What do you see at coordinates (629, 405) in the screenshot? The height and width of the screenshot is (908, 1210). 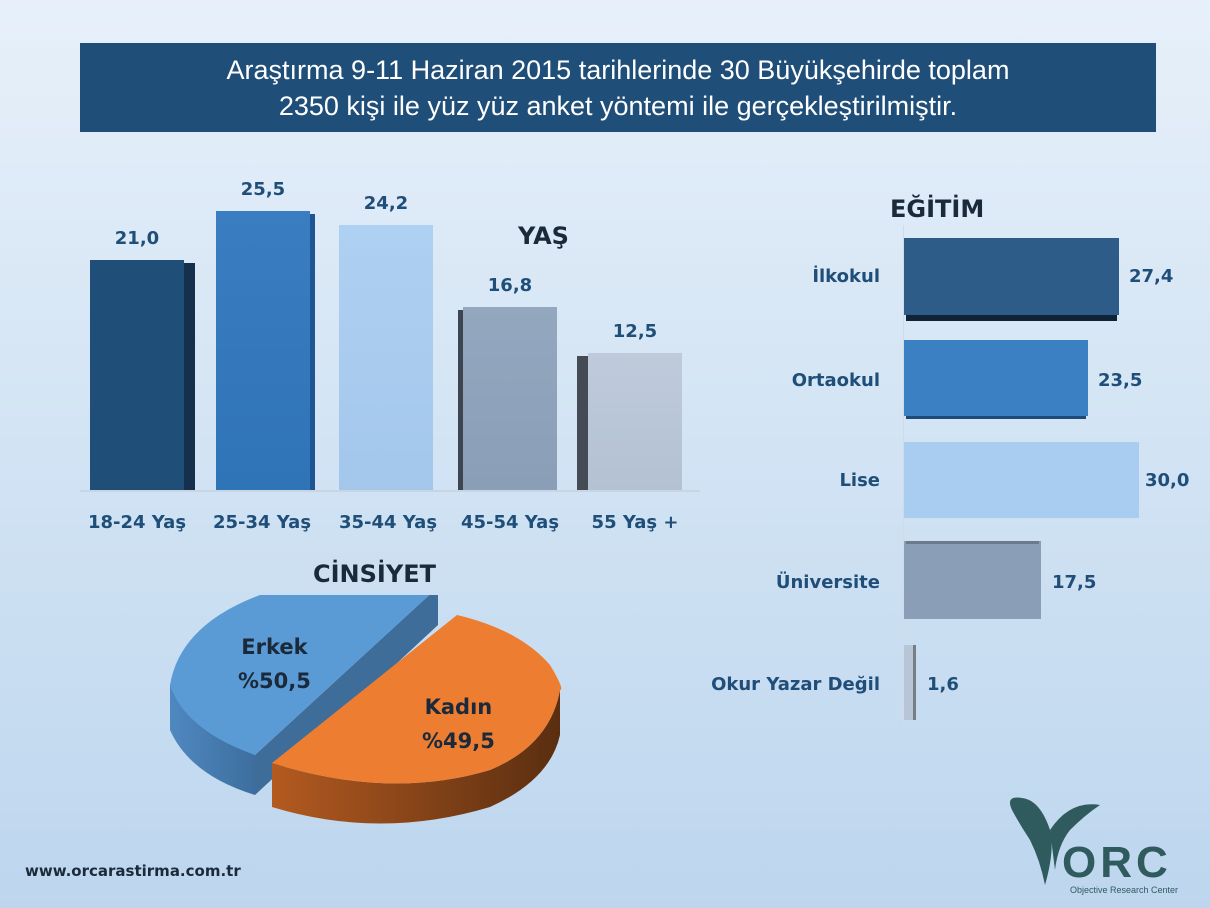 I see `age-bar-55-plus: 12,5` at bounding box center [629, 405].